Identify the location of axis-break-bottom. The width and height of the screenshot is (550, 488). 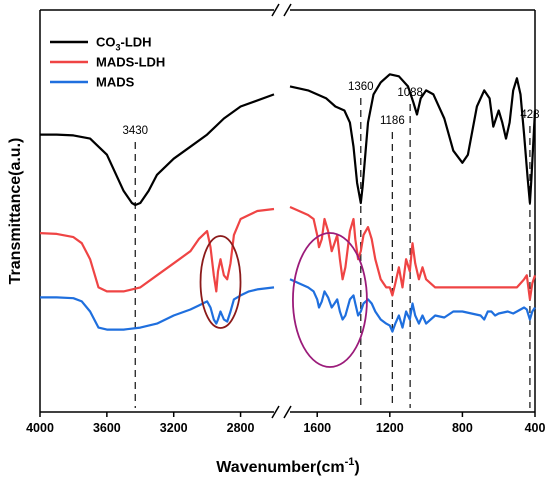
(281, 412).